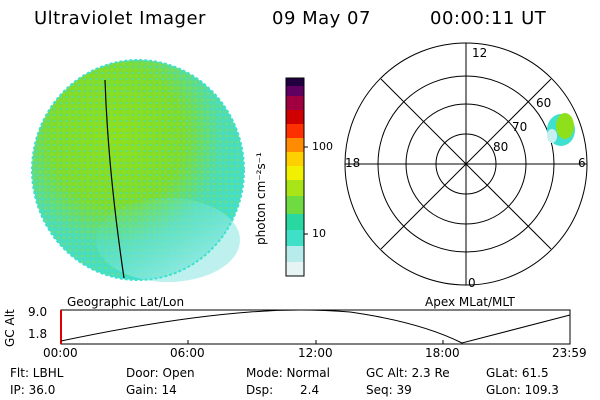 Image resolution: width=600 pixels, height=400 pixels. What do you see at coordinates (260, 390) in the screenshot?
I see `info-dsp-label: Dsp:` at bounding box center [260, 390].